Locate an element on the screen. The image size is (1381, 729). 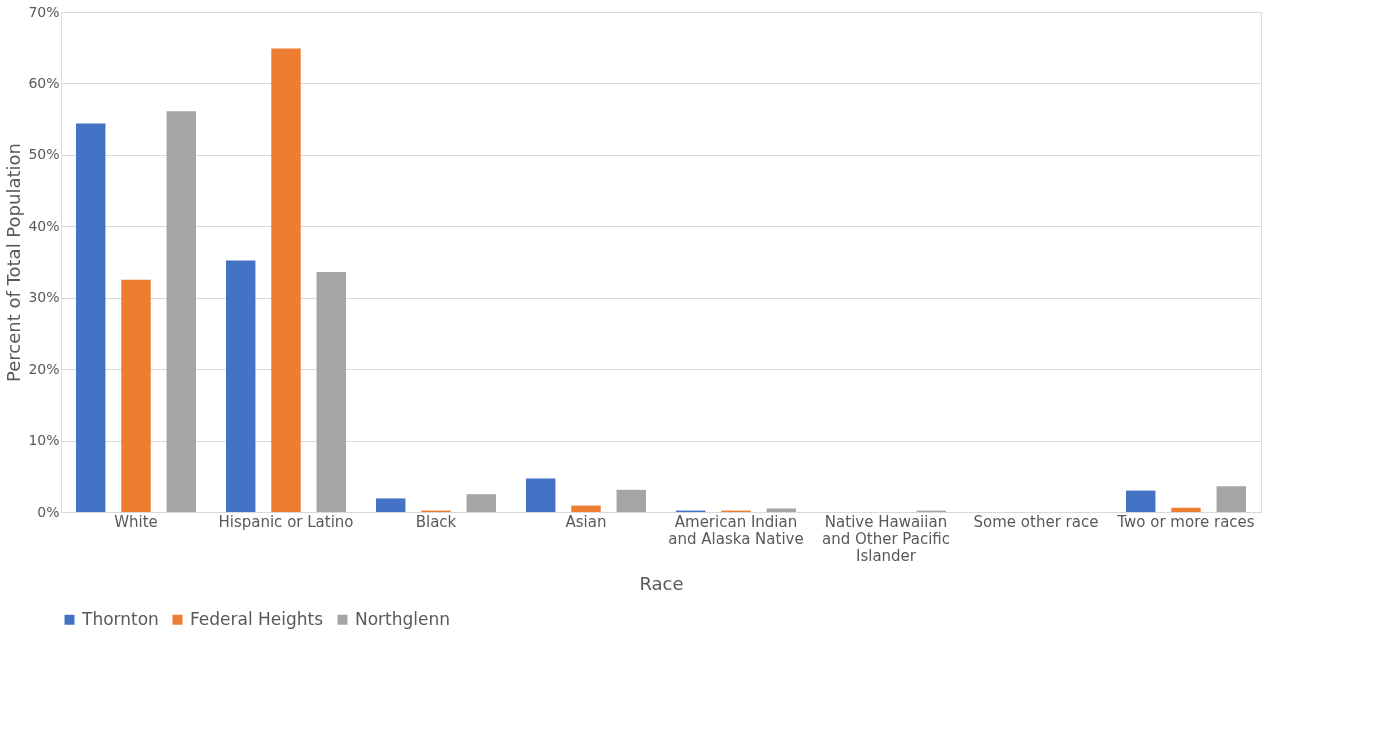
x-tick-label: Some other race is located at coordinates (1036, 521).